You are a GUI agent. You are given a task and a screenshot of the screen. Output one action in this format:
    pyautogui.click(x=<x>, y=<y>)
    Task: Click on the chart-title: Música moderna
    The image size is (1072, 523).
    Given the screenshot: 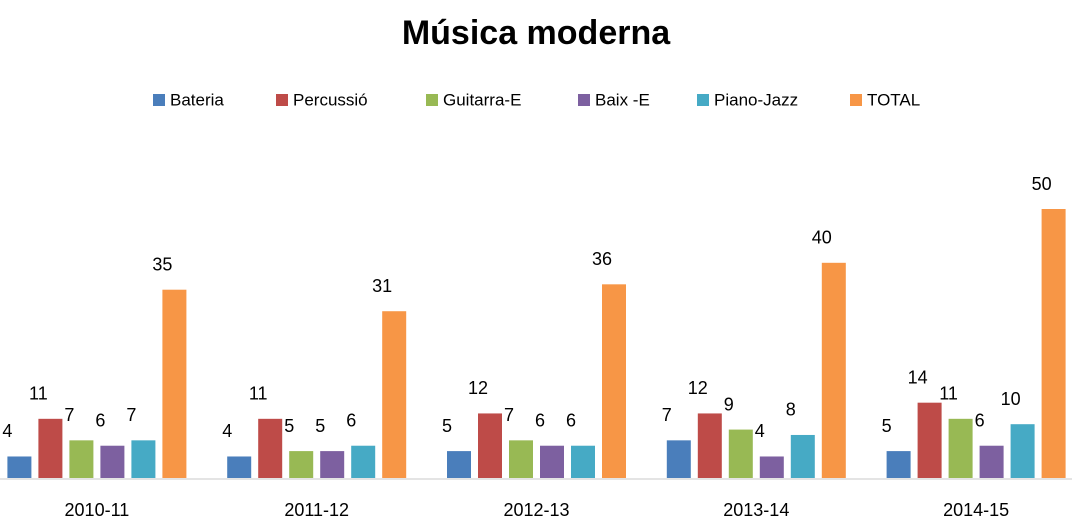 What is the action you would take?
    pyautogui.click(x=536, y=33)
    